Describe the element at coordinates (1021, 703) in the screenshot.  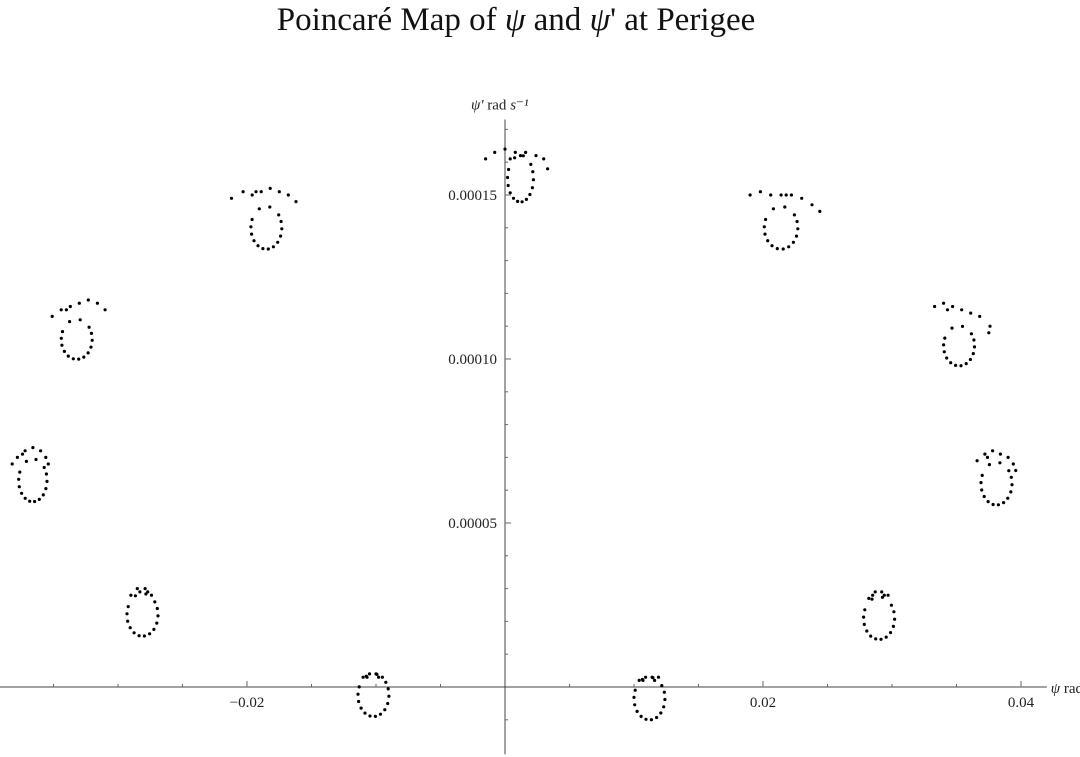
I see `x-tick-label-2: 0.04` at that location.